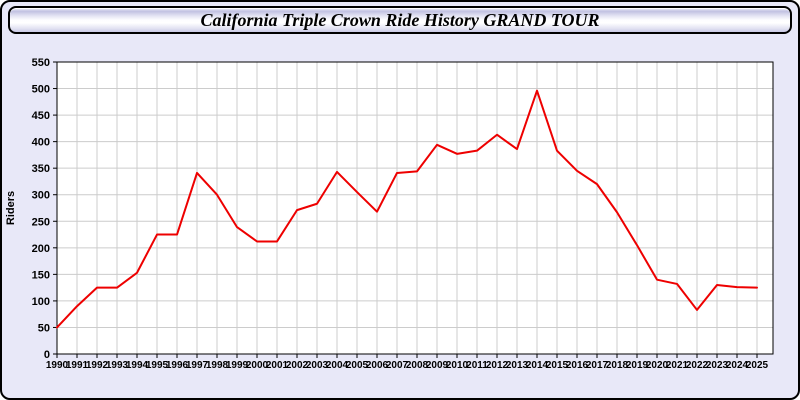 The height and width of the screenshot is (400, 800). Describe the element at coordinates (317, 365) in the screenshot. I see `x-tick-label: 2003` at that location.